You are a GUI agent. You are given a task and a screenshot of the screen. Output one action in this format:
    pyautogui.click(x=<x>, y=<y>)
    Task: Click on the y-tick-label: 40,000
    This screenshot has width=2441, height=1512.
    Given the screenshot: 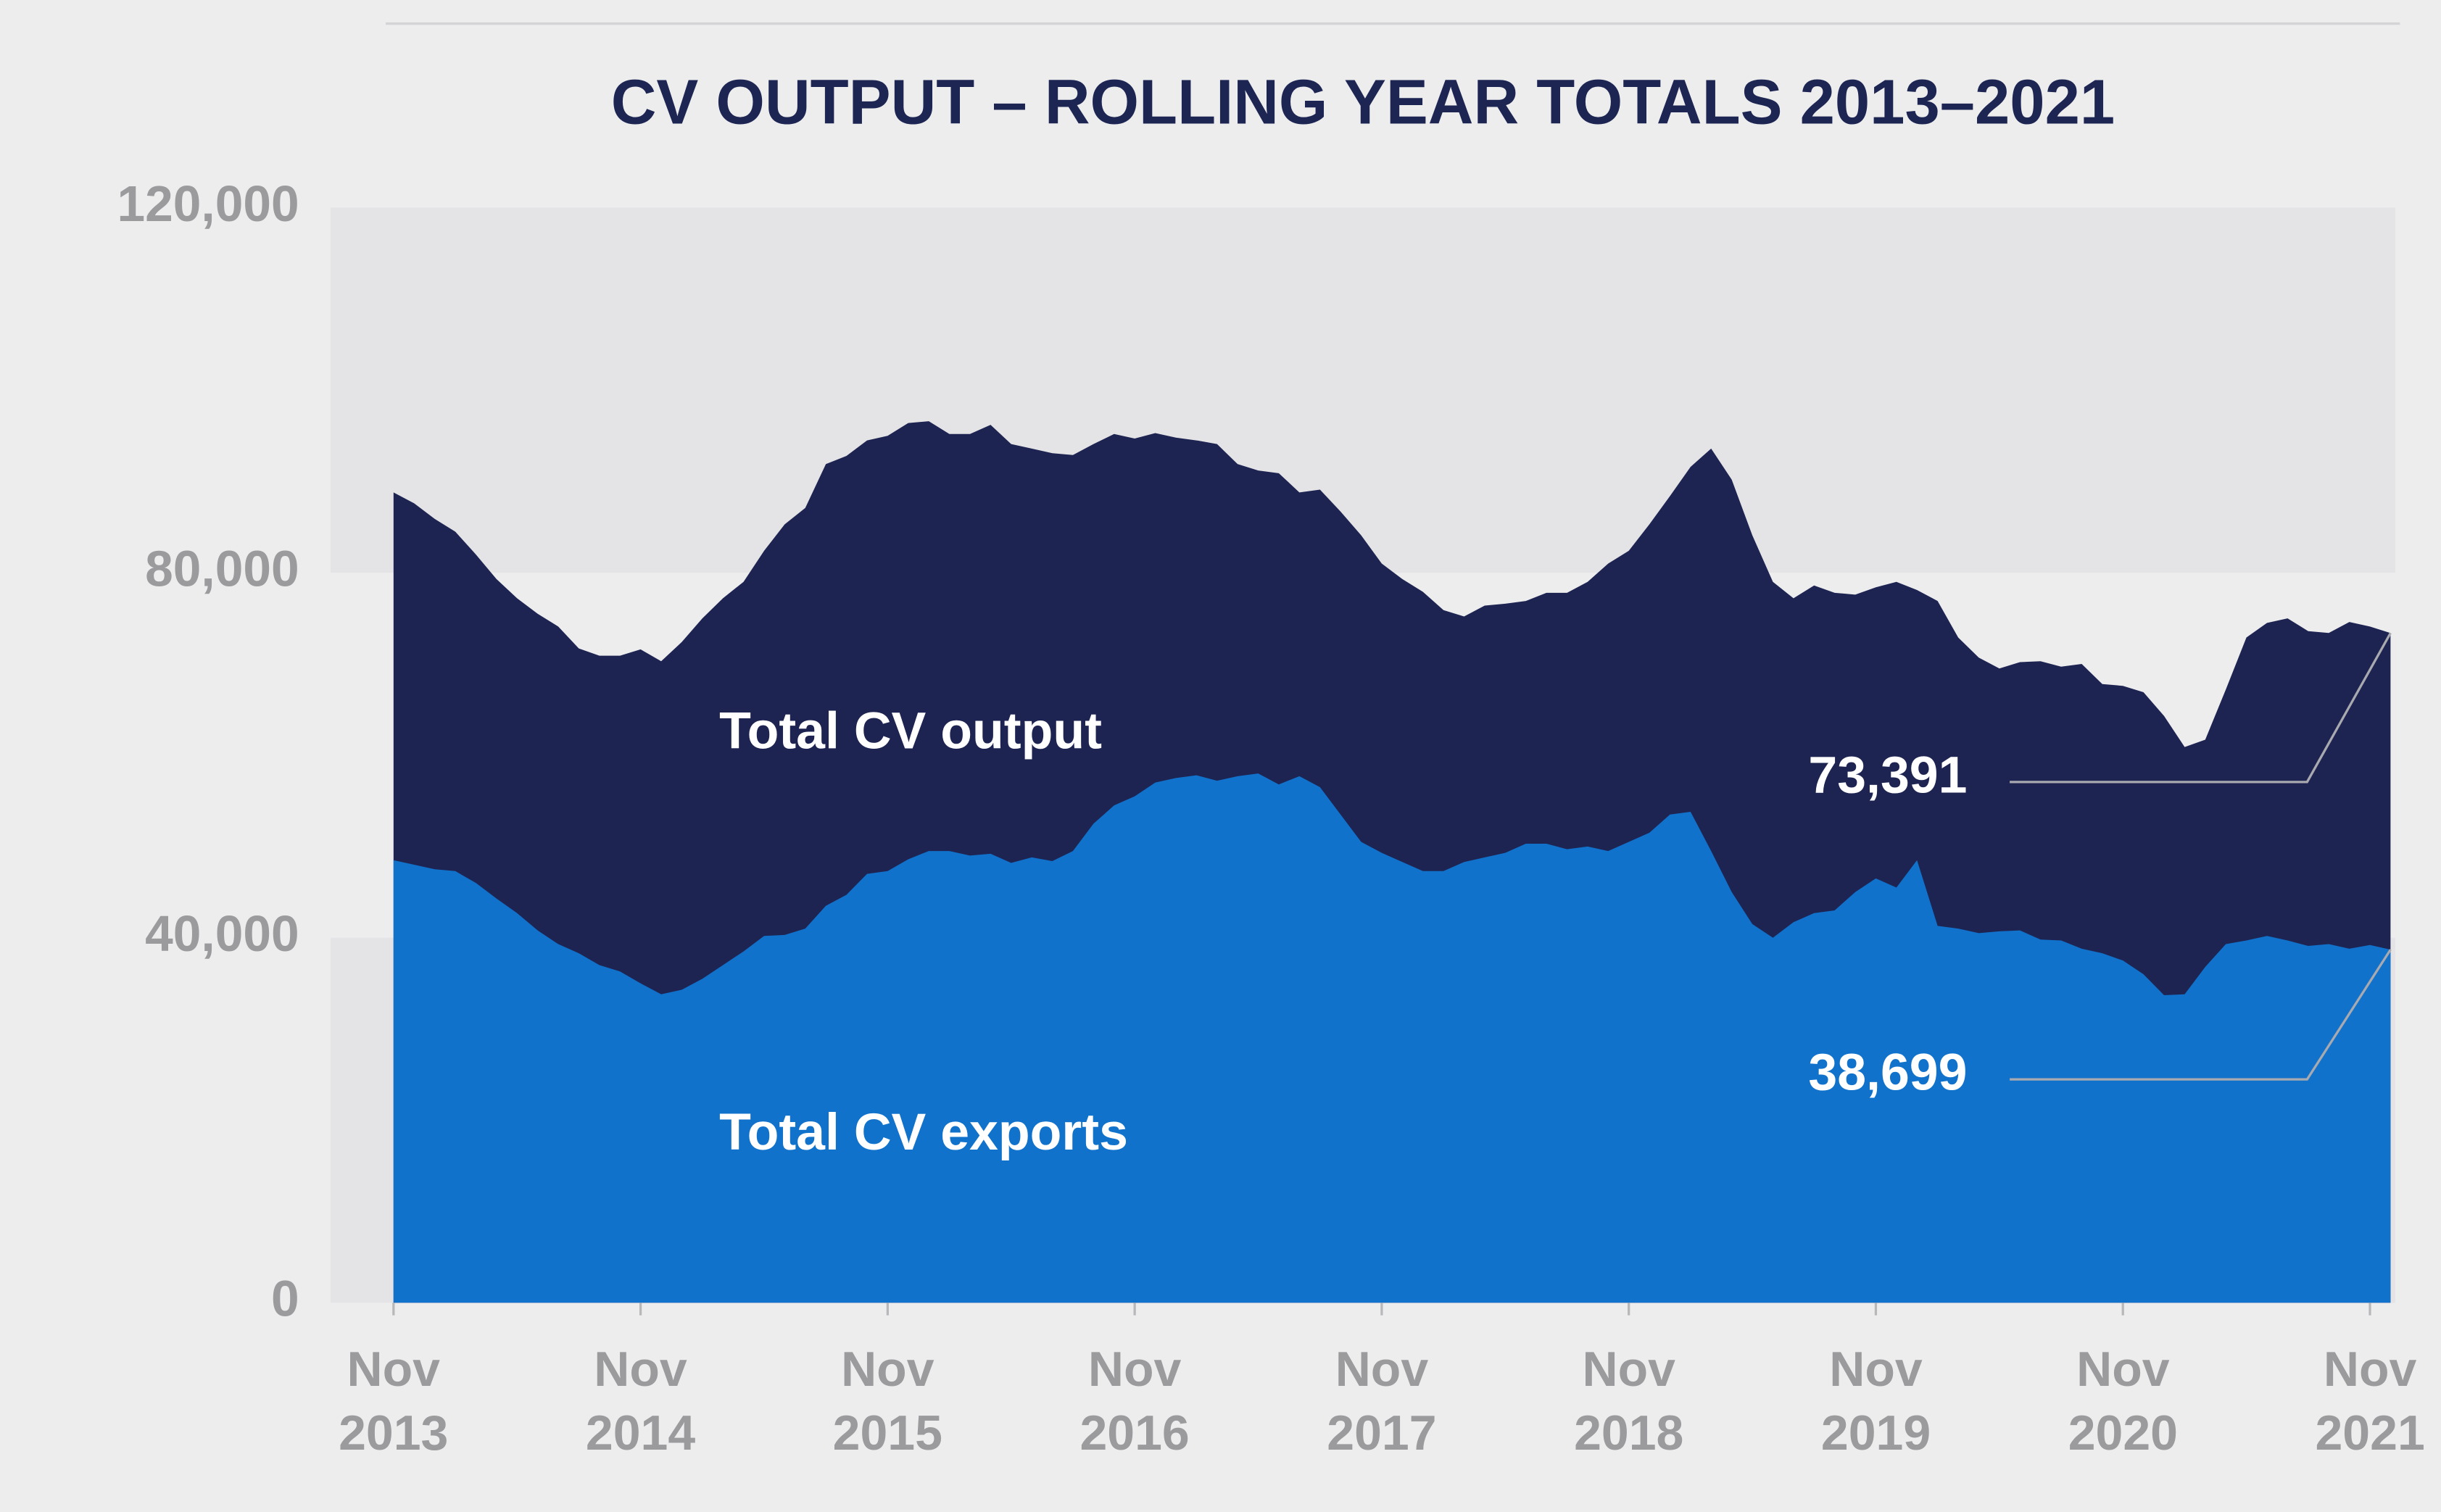 What is the action you would take?
    pyautogui.click(x=222, y=933)
    